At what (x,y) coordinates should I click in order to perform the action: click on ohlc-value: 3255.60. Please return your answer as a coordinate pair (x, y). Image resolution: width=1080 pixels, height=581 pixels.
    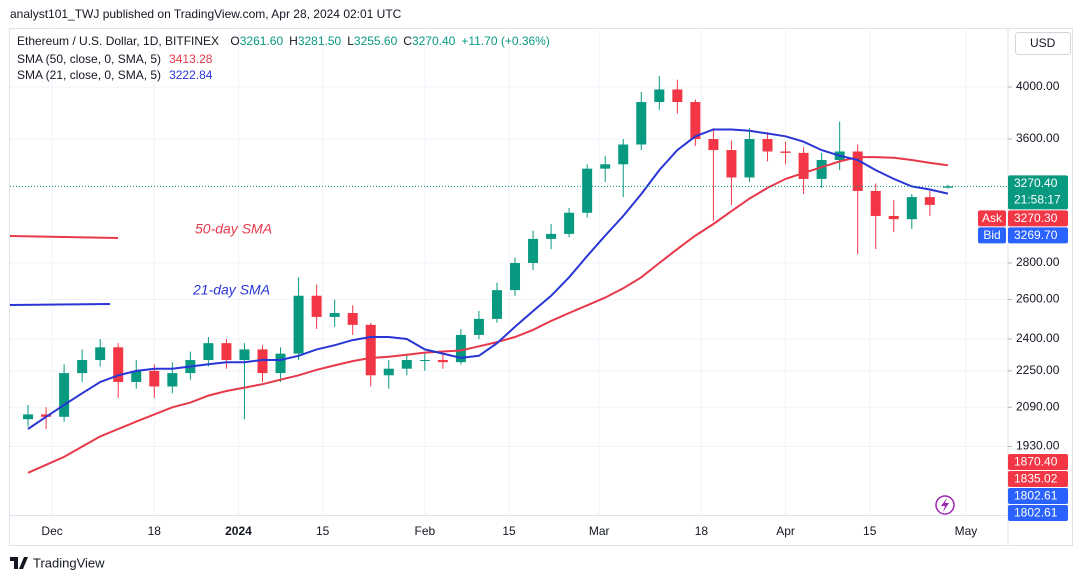
    Looking at the image, I should click on (376, 41).